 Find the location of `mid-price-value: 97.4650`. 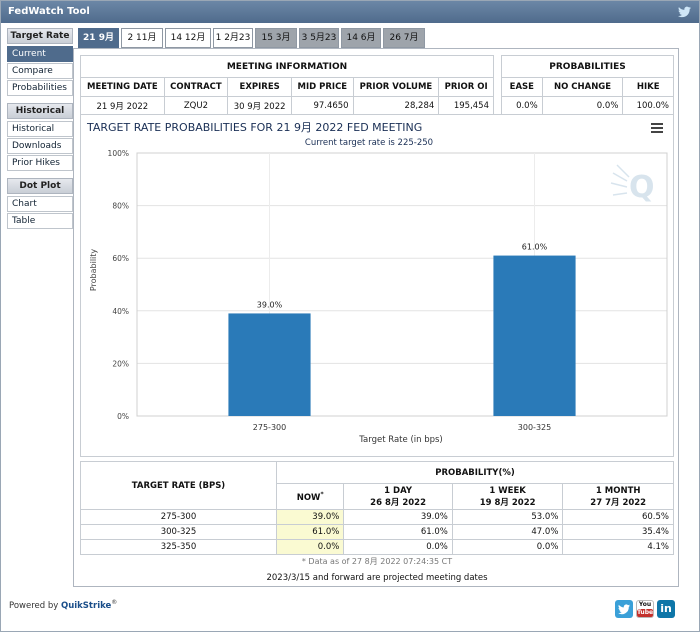

mid-price-value: 97.4650 is located at coordinates (322, 106).